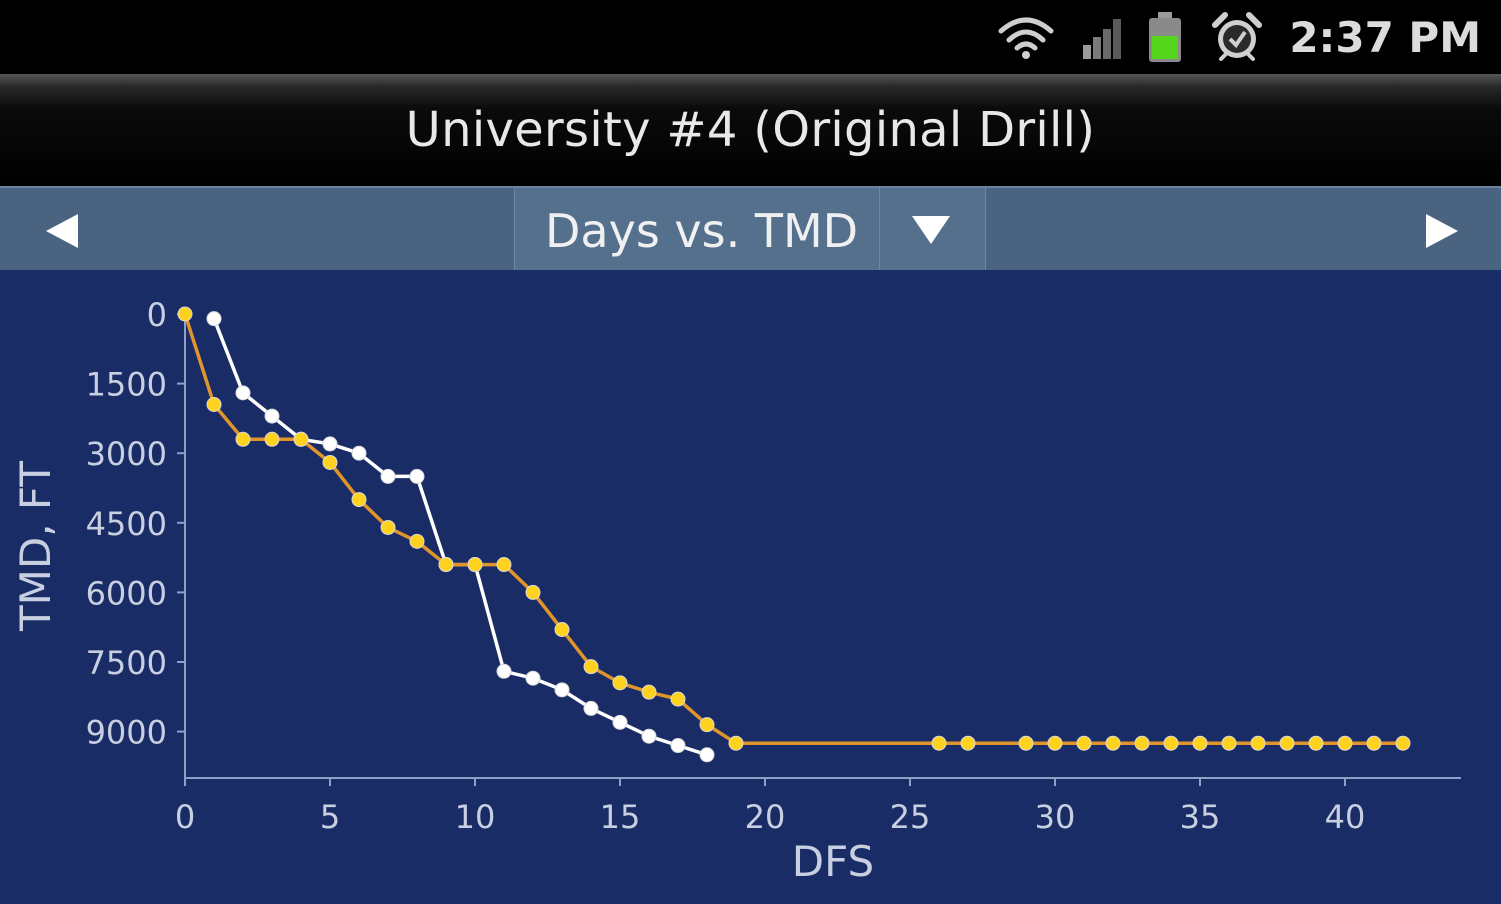 Image resolution: width=1501 pixels, height=904 pixels. I want to click on x-tick-label: 0, so click(185, 817).